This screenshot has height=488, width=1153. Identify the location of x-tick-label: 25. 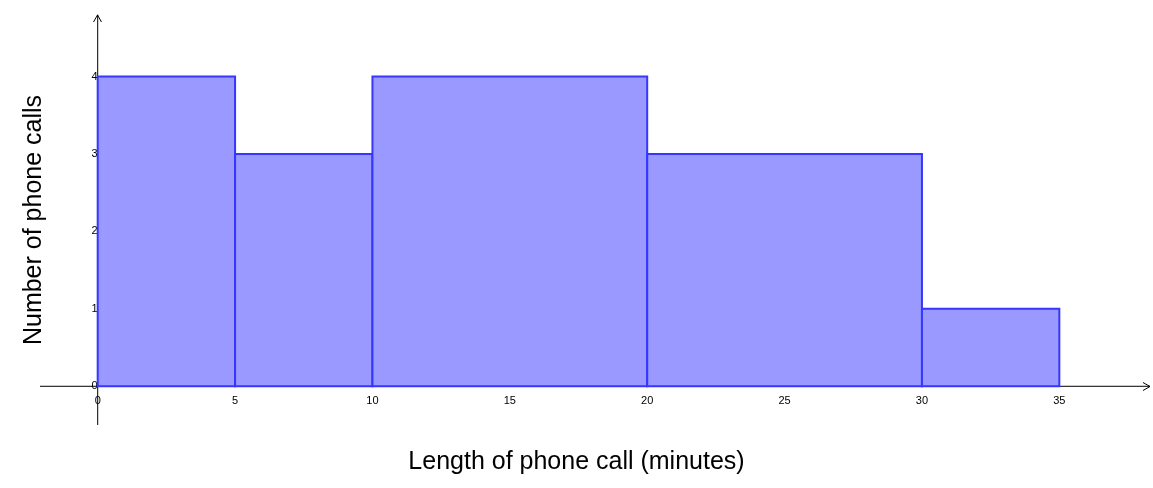
(784, 399).